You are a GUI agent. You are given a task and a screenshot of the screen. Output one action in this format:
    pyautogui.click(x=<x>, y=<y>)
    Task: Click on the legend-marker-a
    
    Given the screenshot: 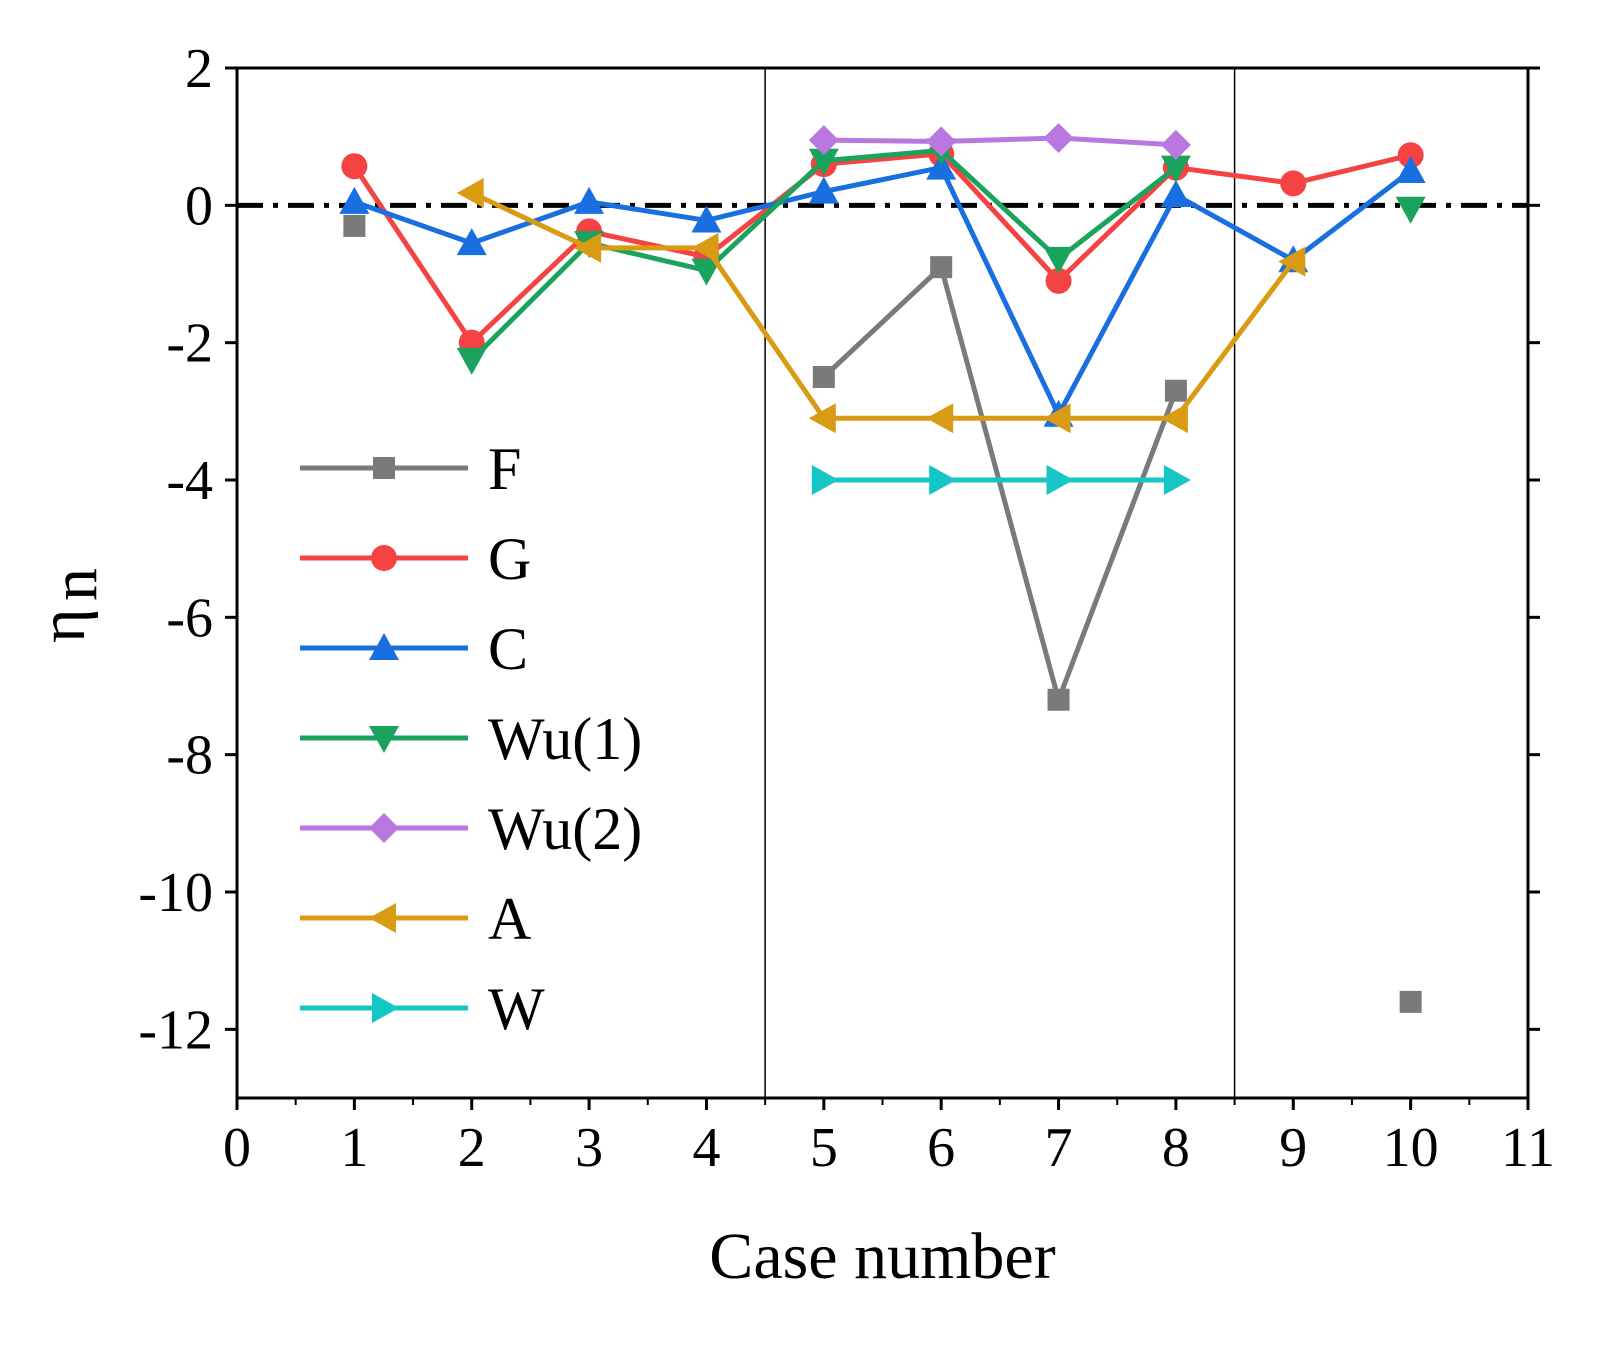 What is the action you would take?
    pyautogui.click(x=382, y=918)
    